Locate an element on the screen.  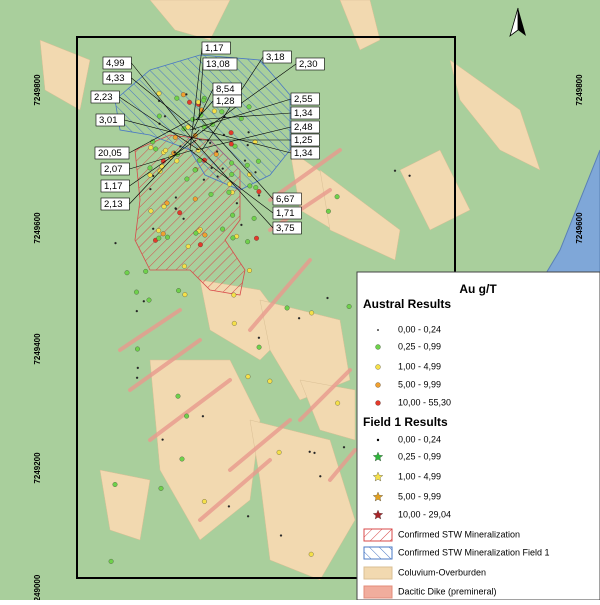
callout-label: 1,71 is located at coordinates (285, 213).